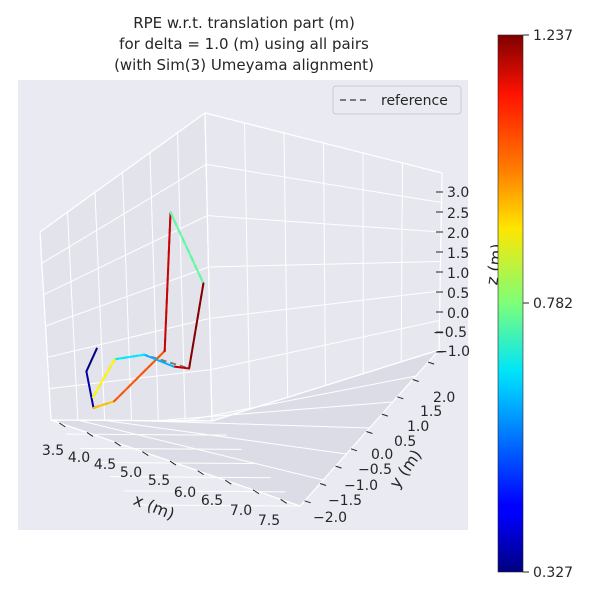  Describe the element at coordinates (361, 486) in the screenshot. I see `y-tick-label: −1.0` at that location.